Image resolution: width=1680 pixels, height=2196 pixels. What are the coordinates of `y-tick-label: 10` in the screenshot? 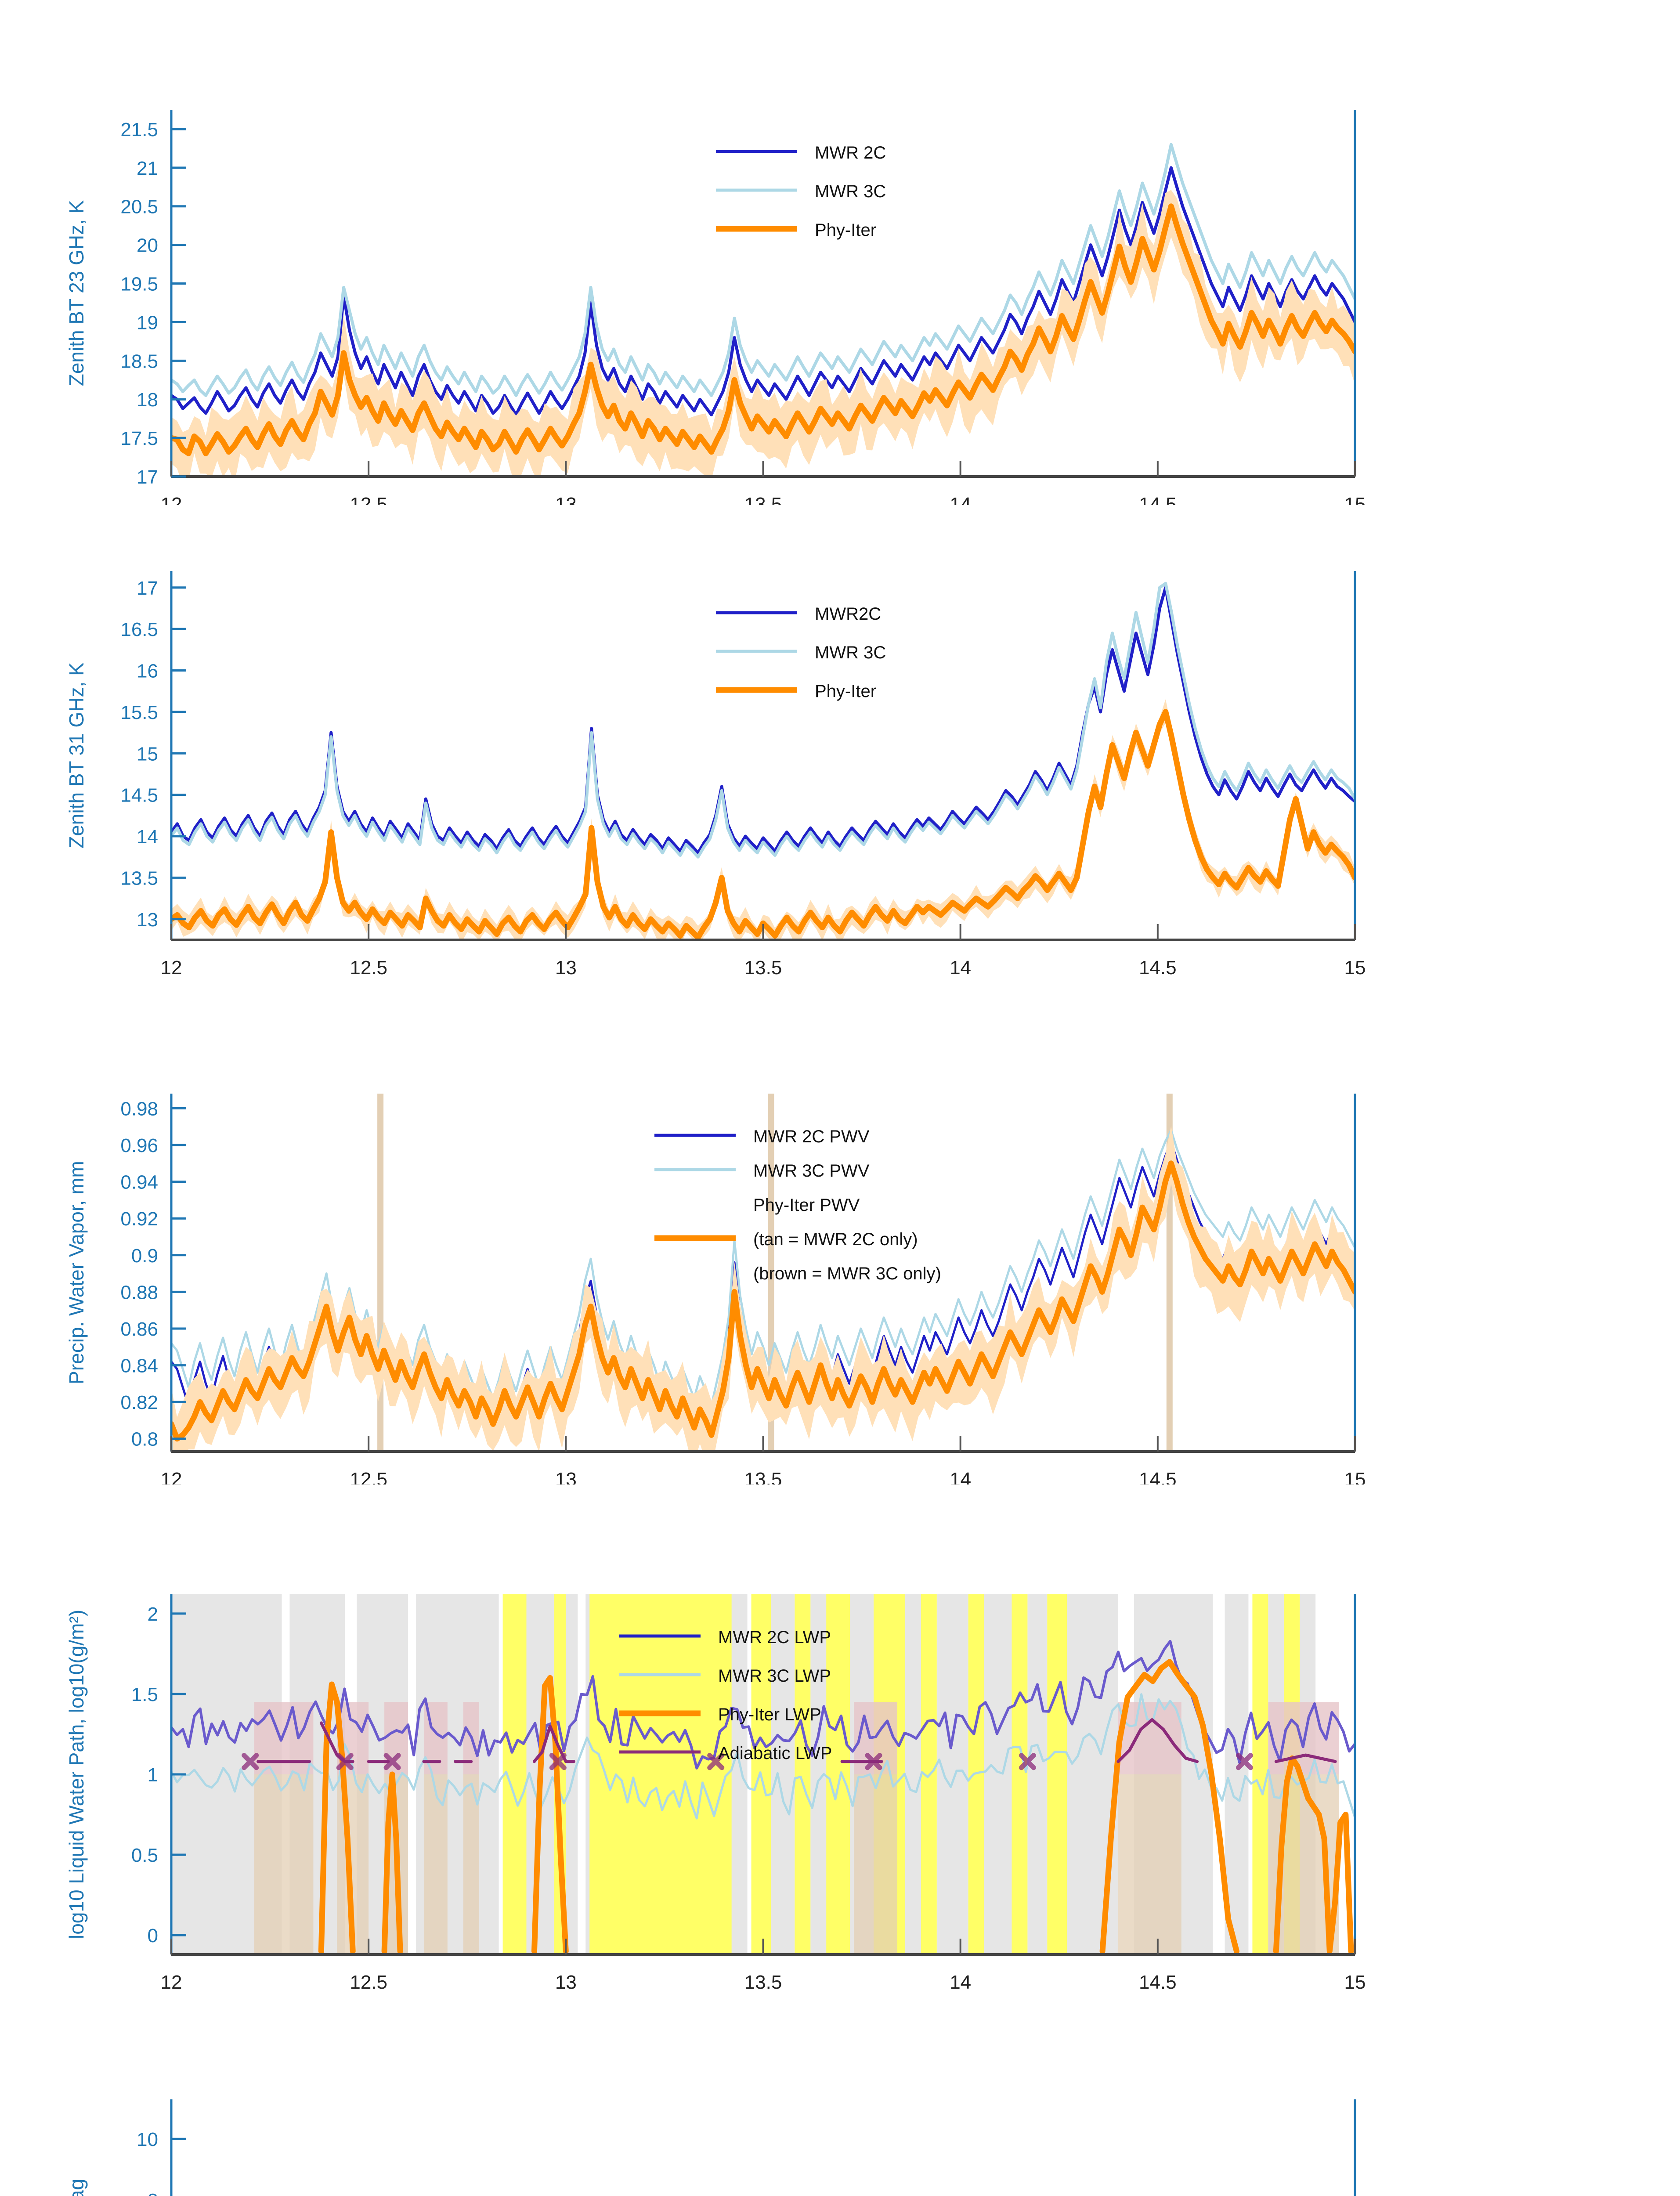 It's located at (147, 2139).